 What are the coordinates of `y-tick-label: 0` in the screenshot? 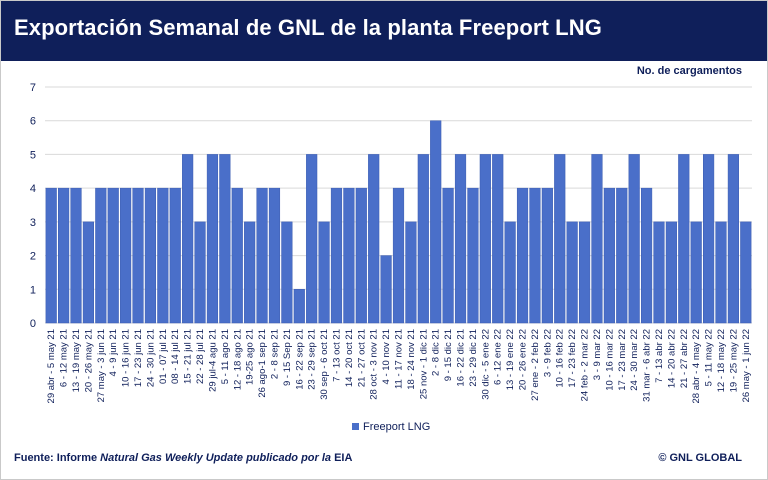 It's located at (33, 324).